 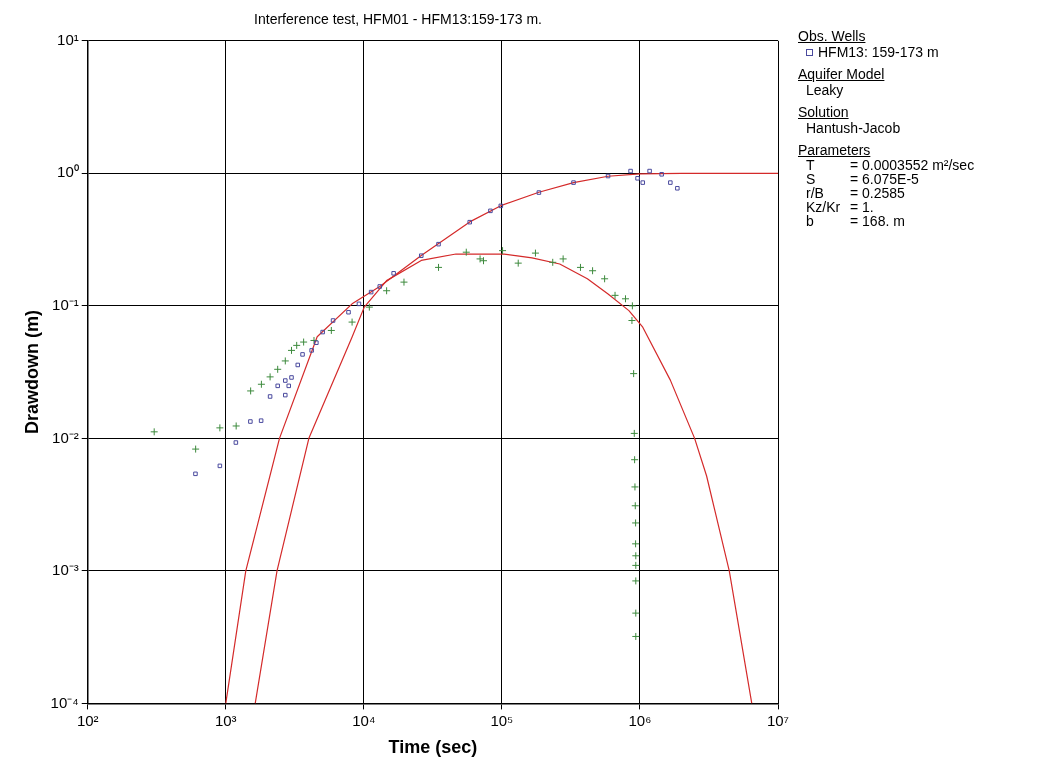 I want to click on text: Solution, so click(x=824, y=112).